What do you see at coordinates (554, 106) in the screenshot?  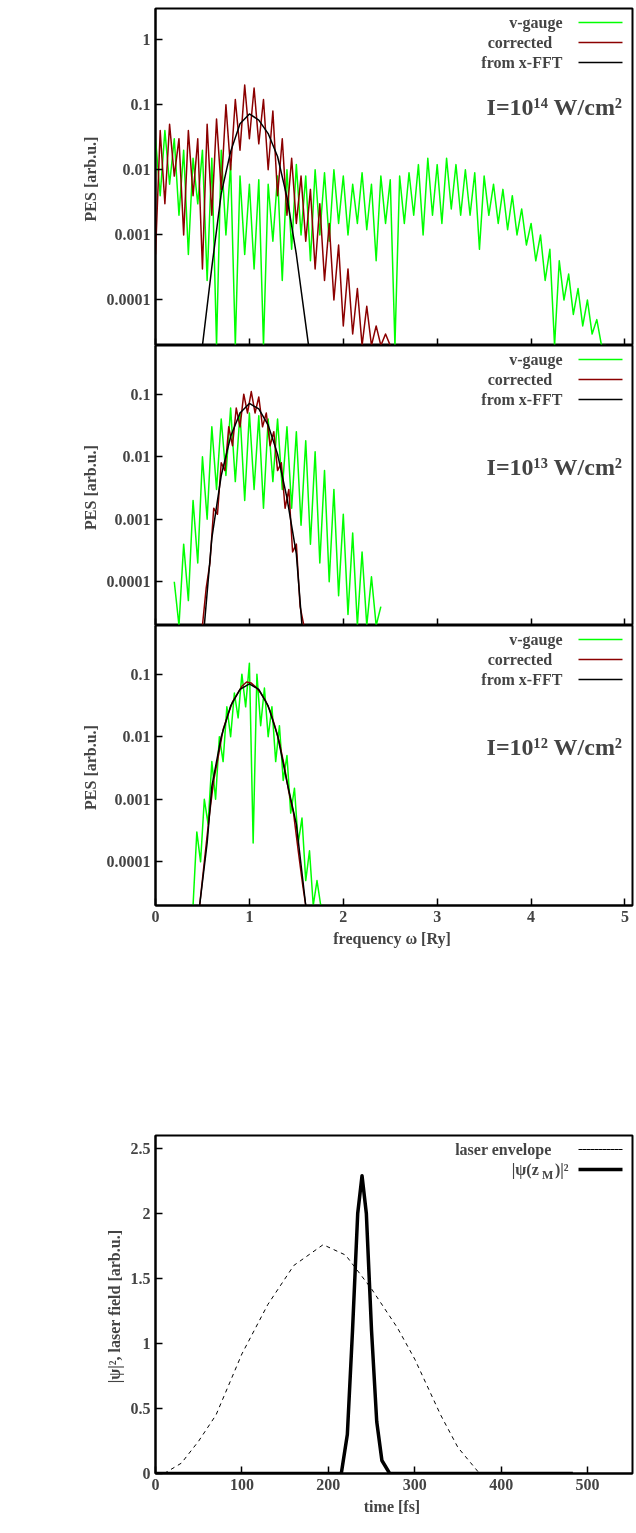 I see `annotation: I=10¹⁴ W/cm²` at bounding box center [554, 106].